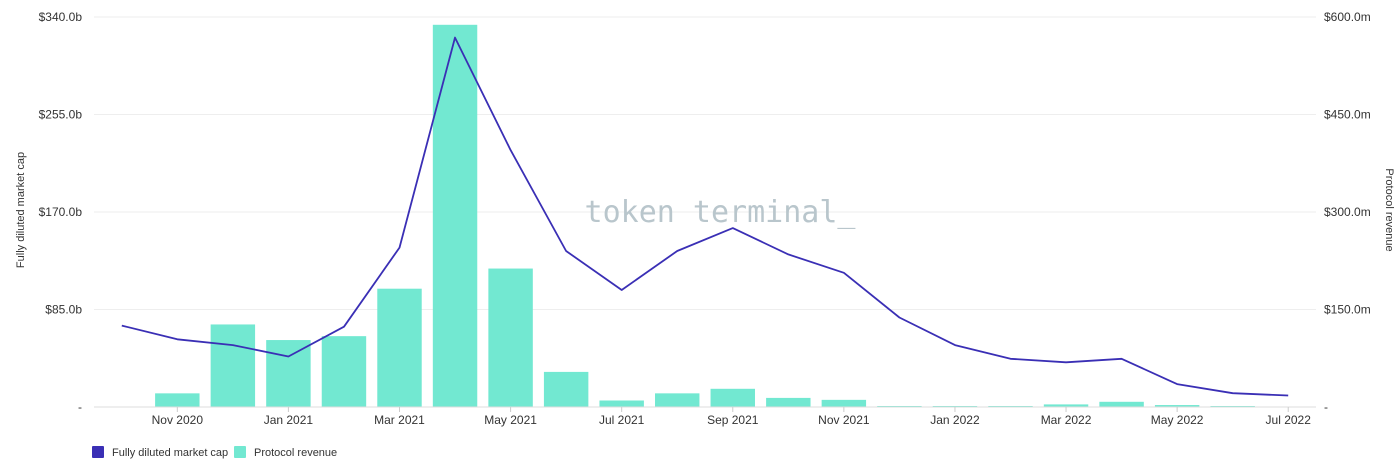 This screenshot has height=460, width=1400. Describe the element at coordinates (1177, 420) in the screenshot. I see `x-tick-label: May 2022` at that location.